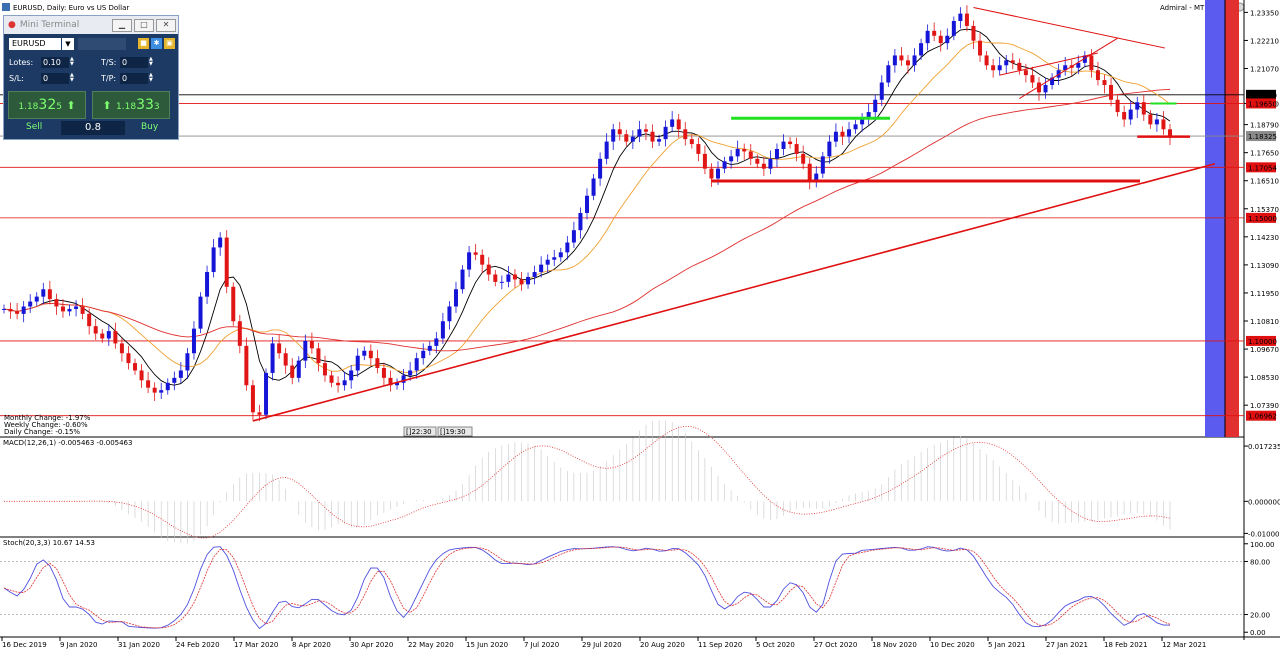 Image resolution: width=1280 pixels, height=650 pixels. Describe the element at coordinates (1264, 322) in the screenshot. I see `price-tick-label: 1.10810` at that location.